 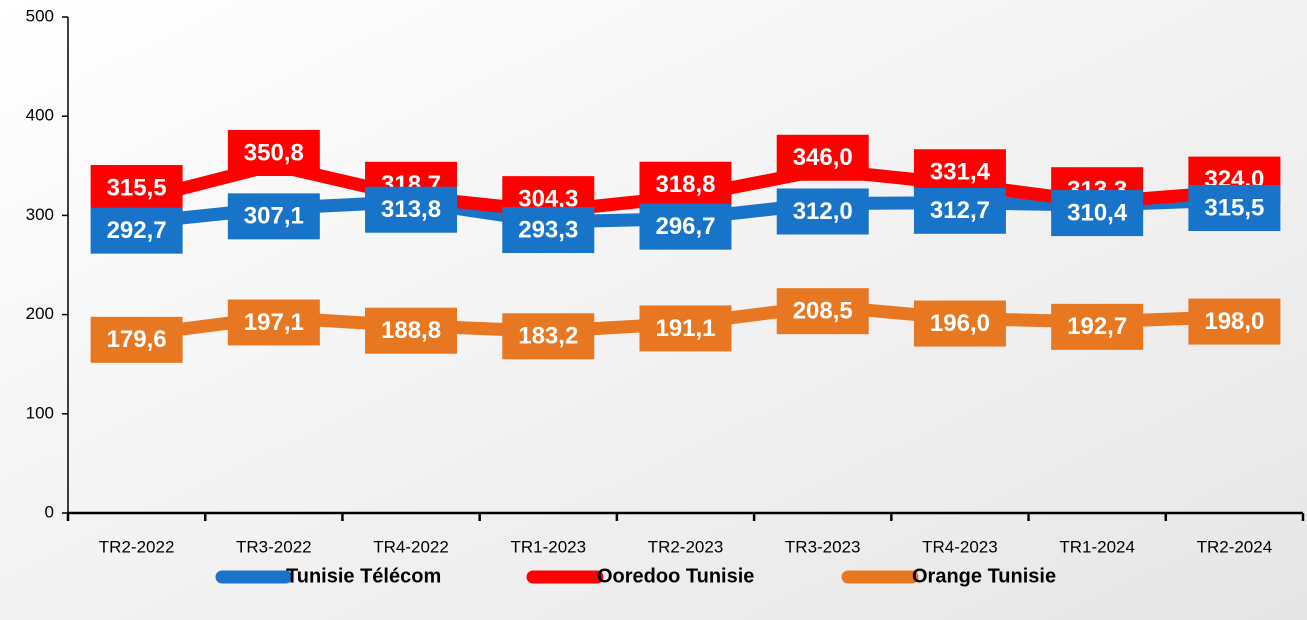 I want to click on data-label: 312,7, so click(x=960, y=210).